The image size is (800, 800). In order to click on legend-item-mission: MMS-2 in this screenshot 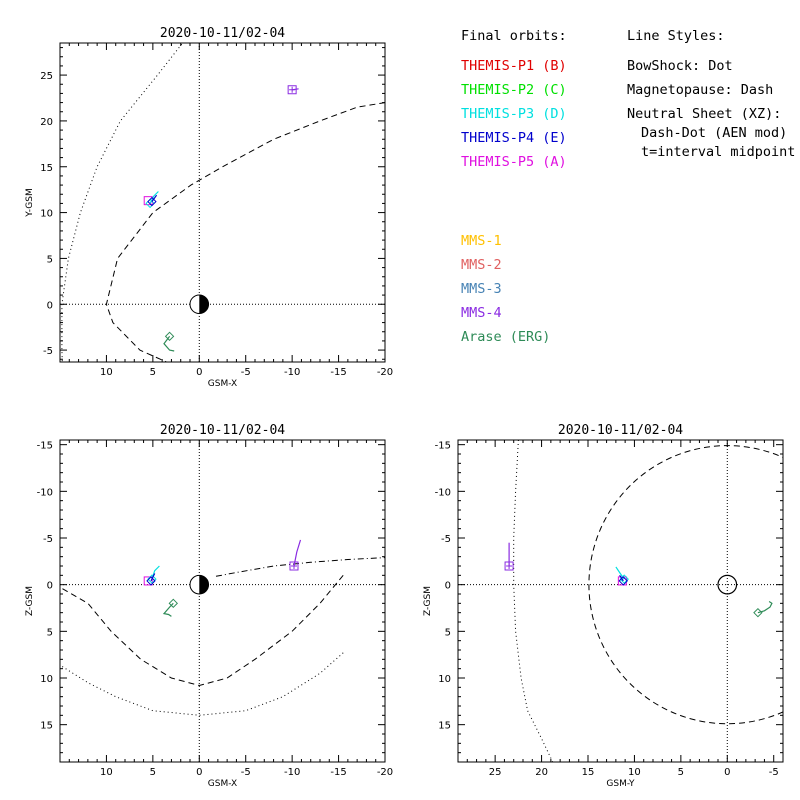, I will do `click(481, 265)`.